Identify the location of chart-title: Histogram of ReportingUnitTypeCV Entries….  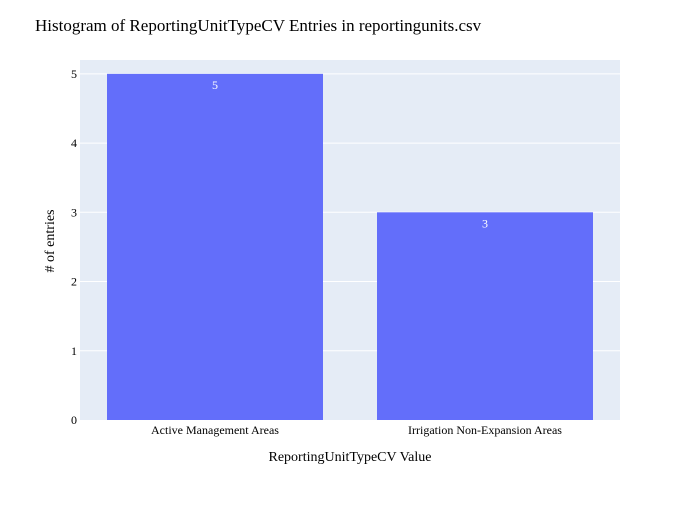
(258, 25).